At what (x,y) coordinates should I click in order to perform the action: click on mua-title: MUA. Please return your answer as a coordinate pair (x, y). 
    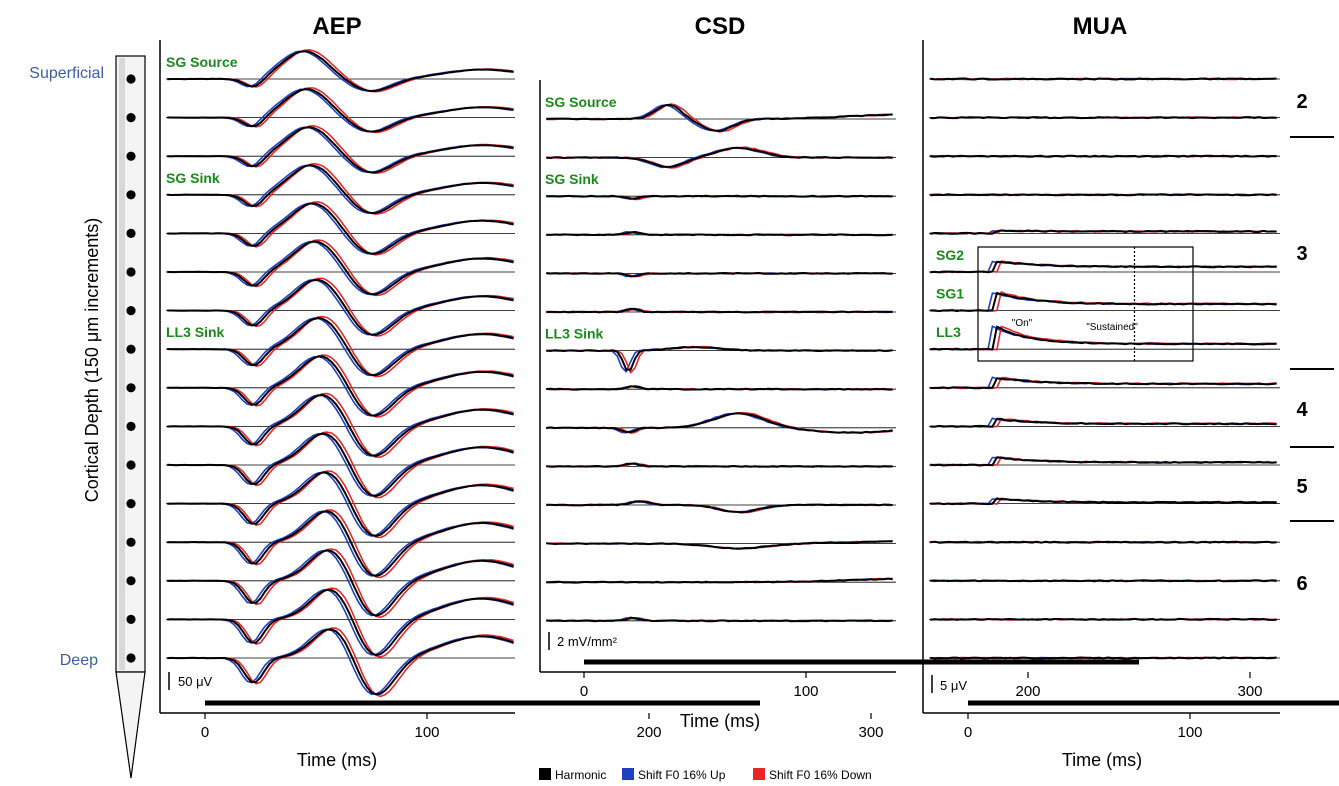
    Looking at the image, I should click on (1100, 26).